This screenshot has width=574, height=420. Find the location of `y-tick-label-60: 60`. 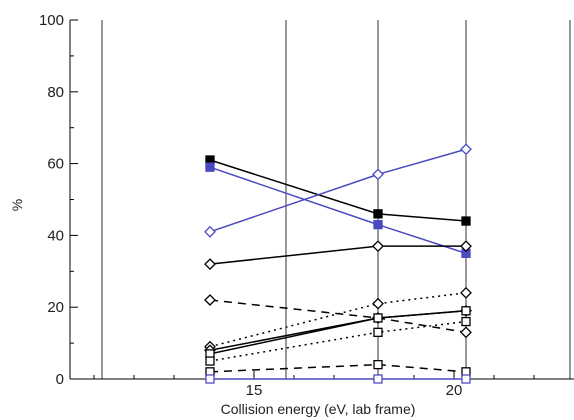

y-tick-label-60: 60 is located at coordinates (55, 164).